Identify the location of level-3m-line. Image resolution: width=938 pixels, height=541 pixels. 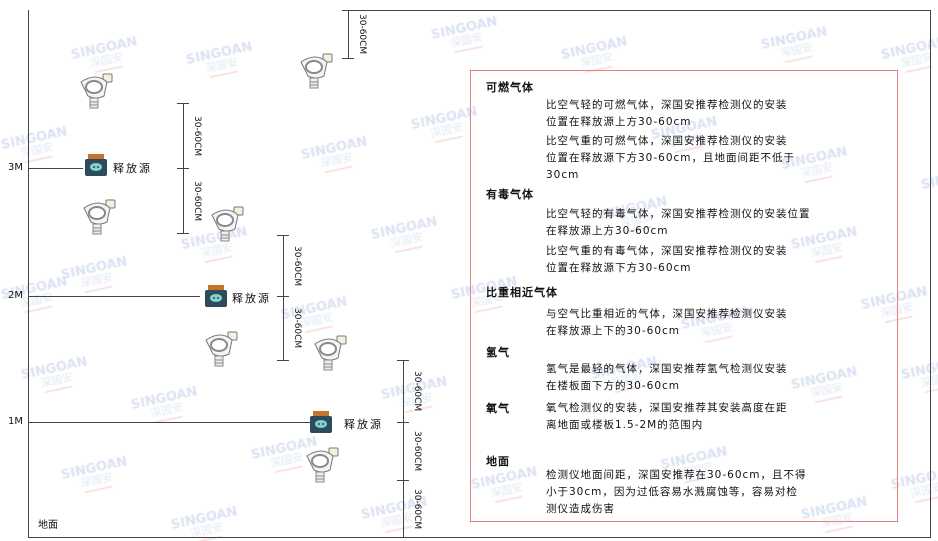
(55, 168).